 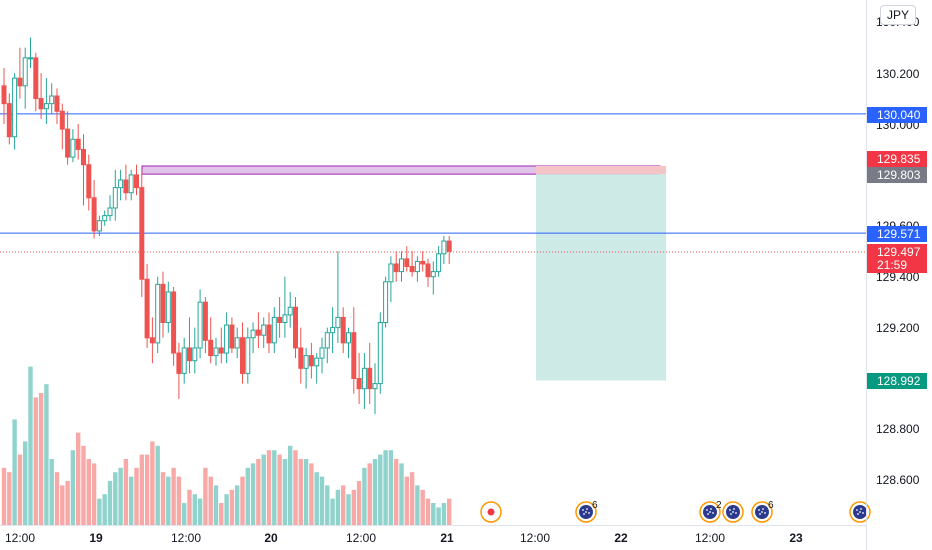 What do you see at coordinates (710, 511) in the screenshot?
I see `economic-event-icon: 2` at bounding box center [710, 511].